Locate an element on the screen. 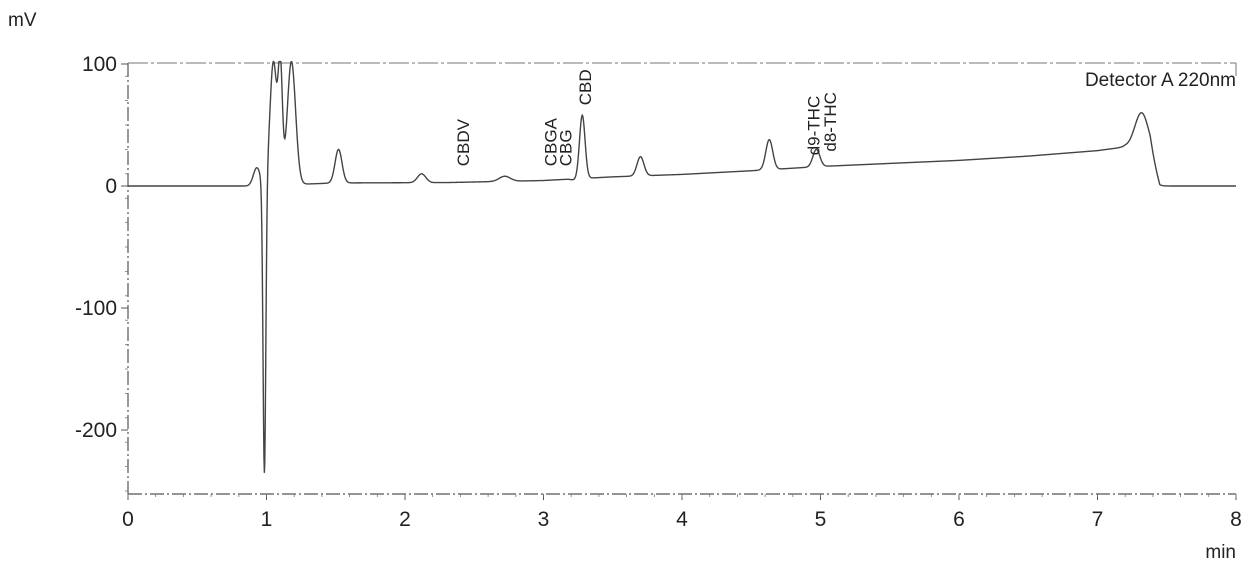 This screenshot has height=566, width=1242. x-tick-label: 8 is located at coordinates (1236, 519).